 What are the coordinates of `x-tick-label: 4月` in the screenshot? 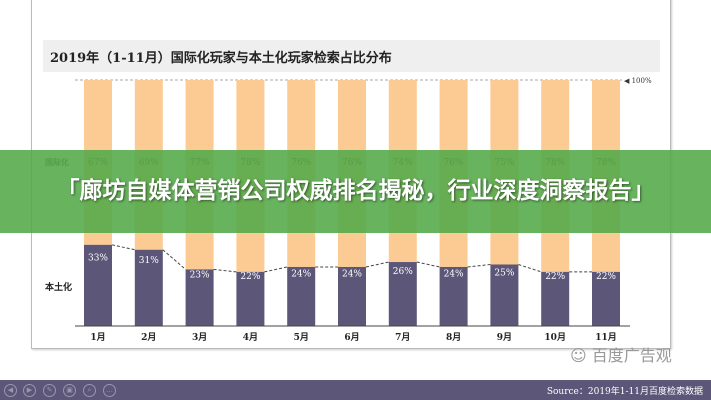 It's located at (250, 337).